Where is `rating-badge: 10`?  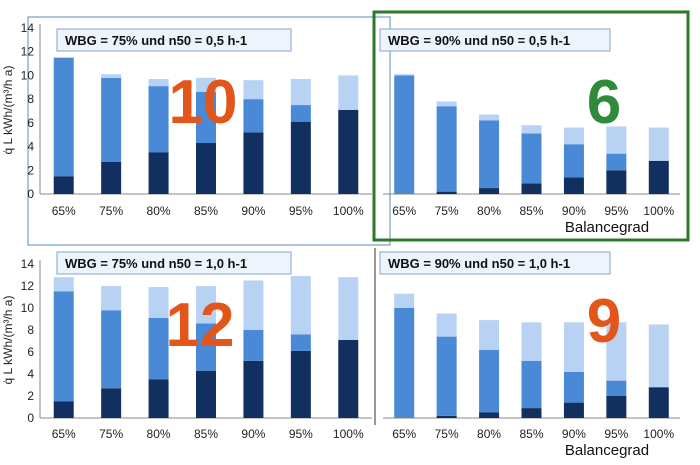 rating-badge: 10 is located at coordinates (203, 102).